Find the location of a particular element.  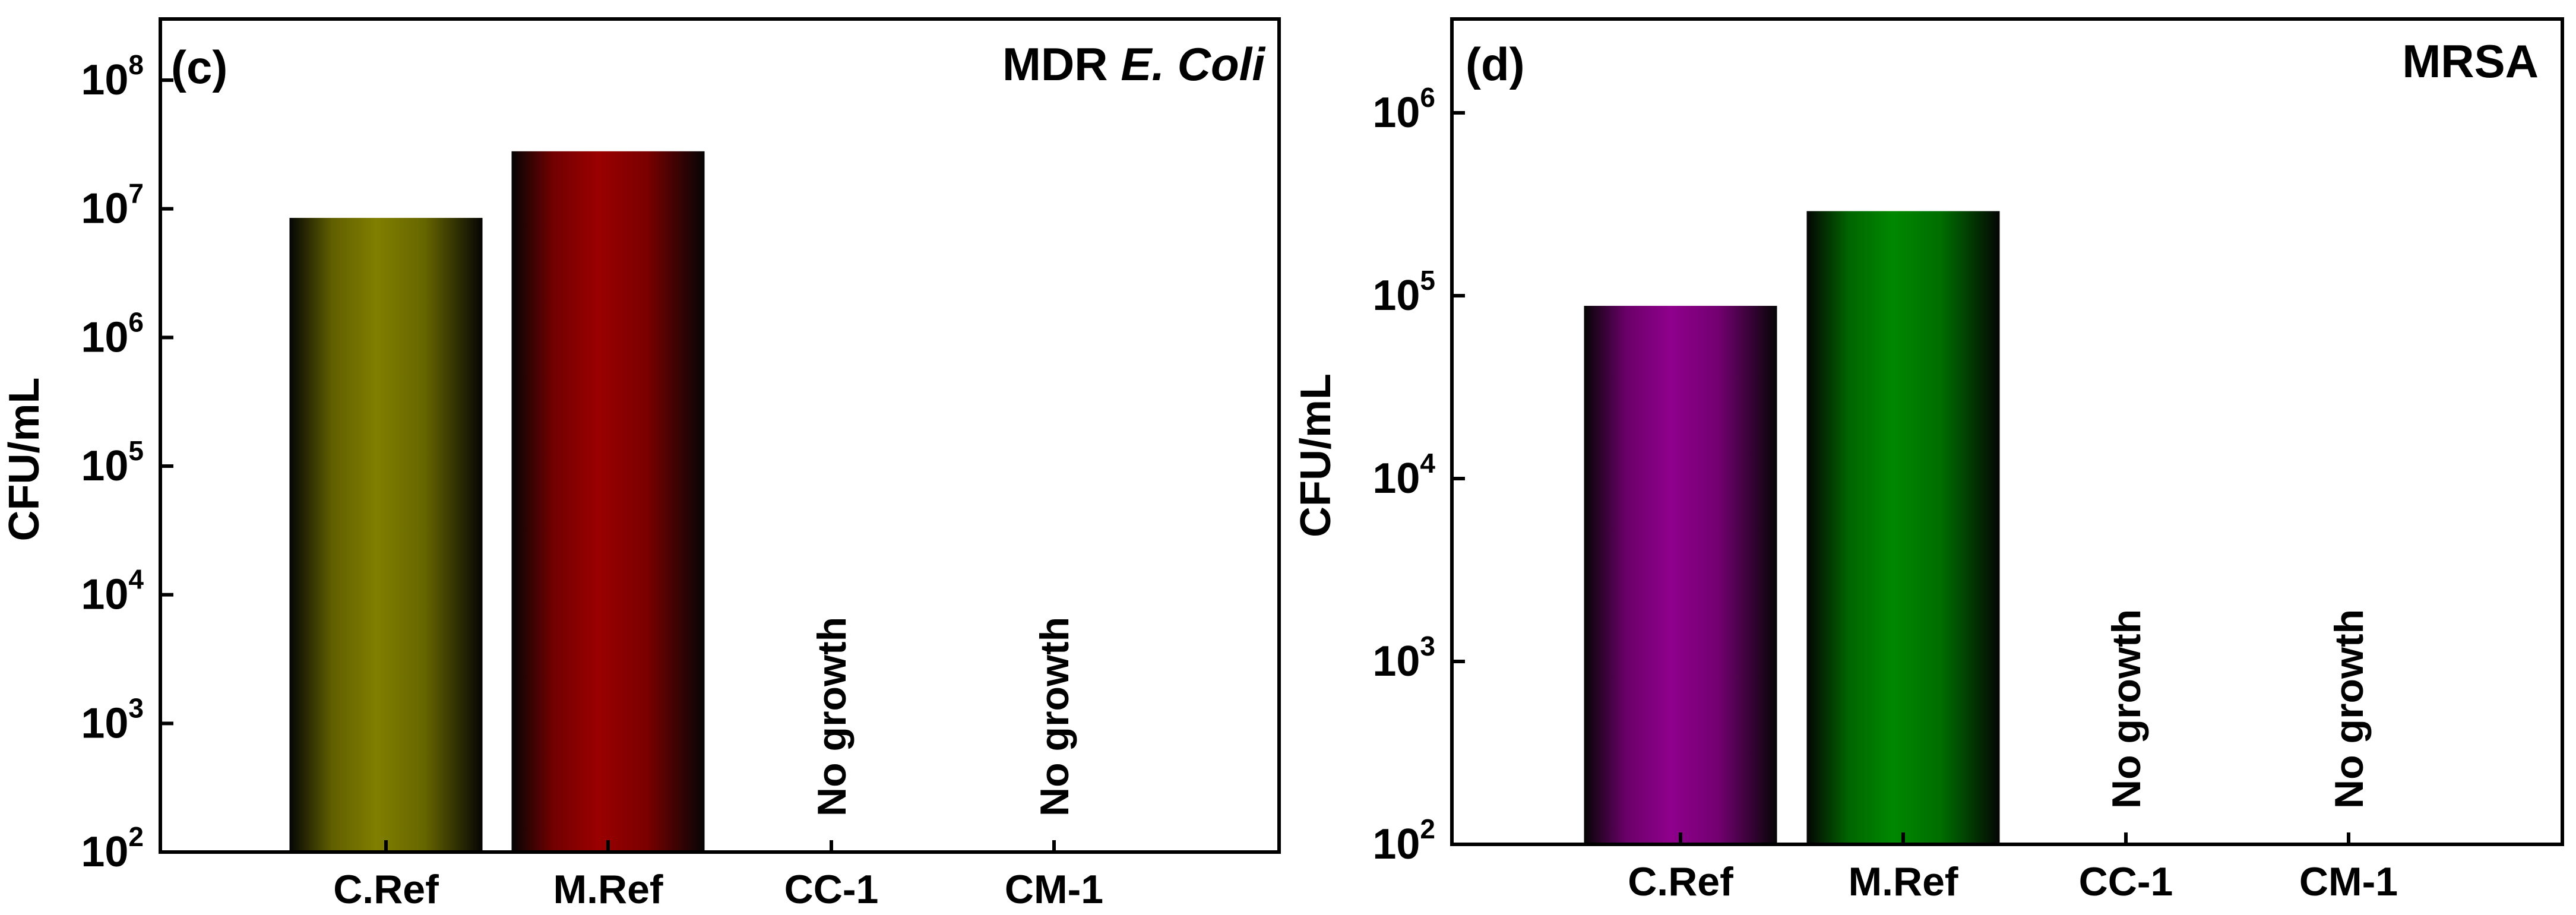

panel-title: MDR E. Coli is located at coordinates (1133, 64).